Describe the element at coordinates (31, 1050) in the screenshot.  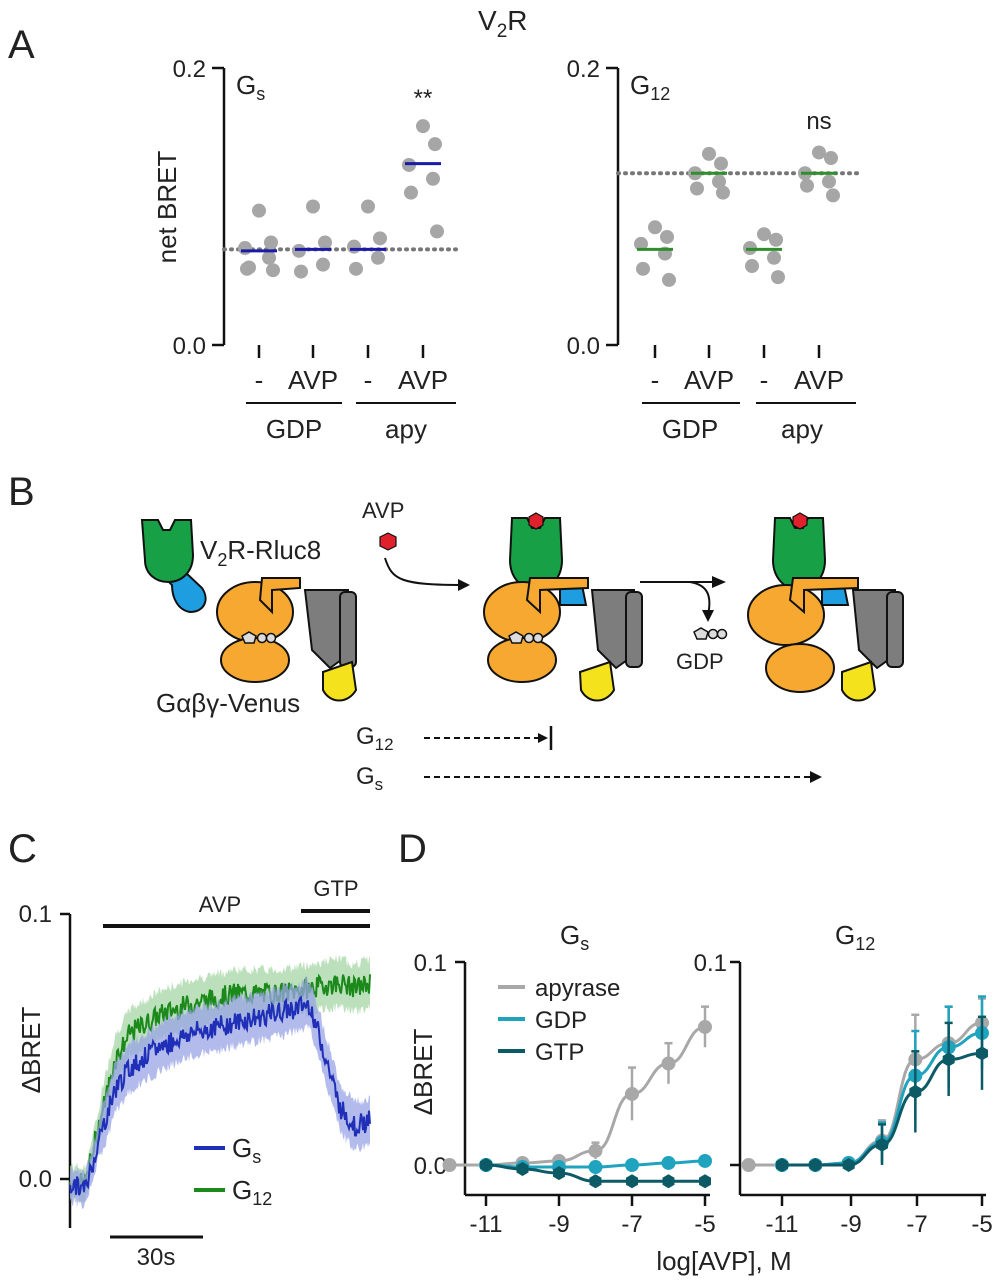
I see `panel-c-ylabel: ΔBRET` at that location.